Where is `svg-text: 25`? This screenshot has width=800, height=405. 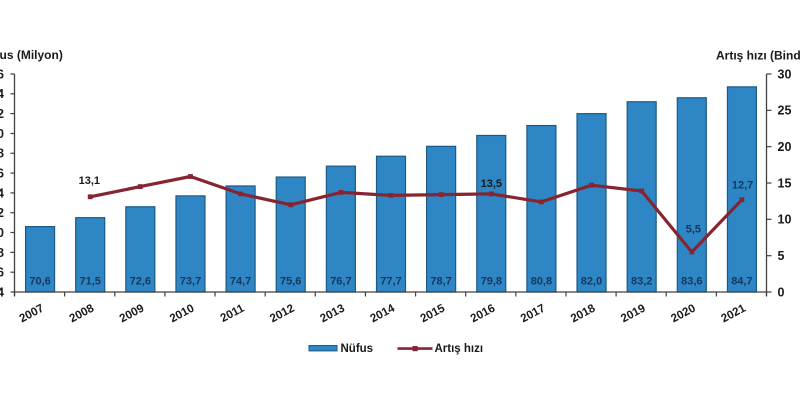
svg-text: 25 is located at coordinates (785, 111).